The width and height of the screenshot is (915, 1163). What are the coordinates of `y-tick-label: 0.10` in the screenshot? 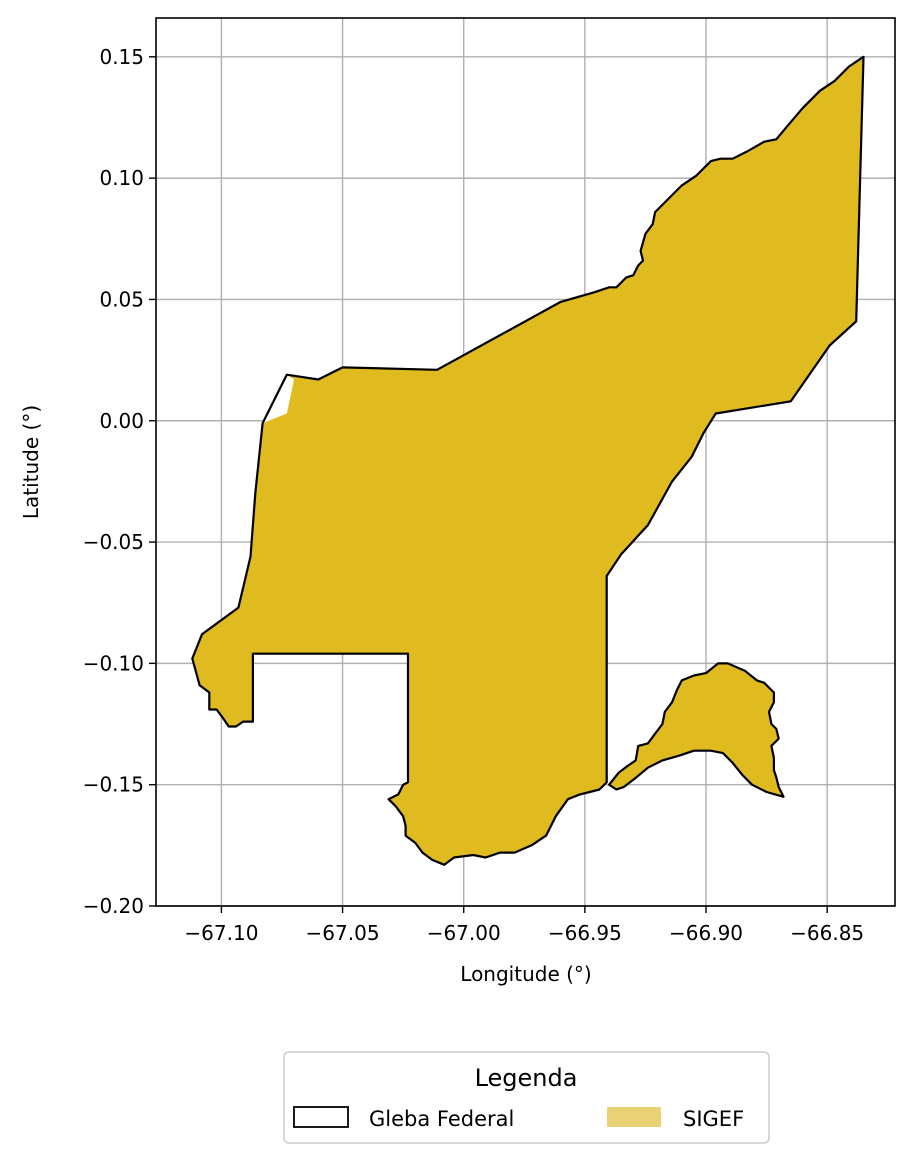 It's located at (121, 178).